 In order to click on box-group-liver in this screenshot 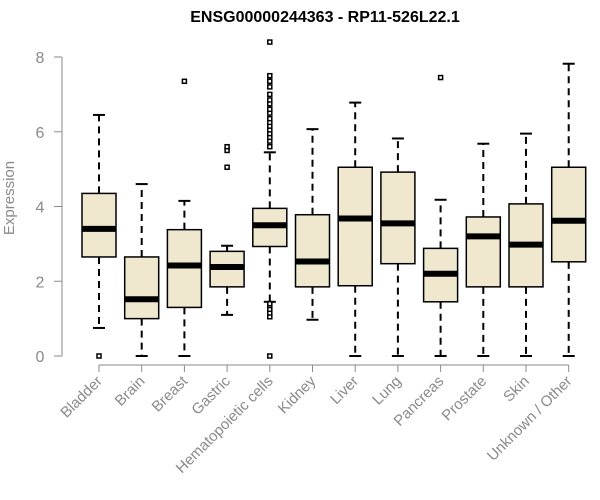, I will do `click(355, 229)`.